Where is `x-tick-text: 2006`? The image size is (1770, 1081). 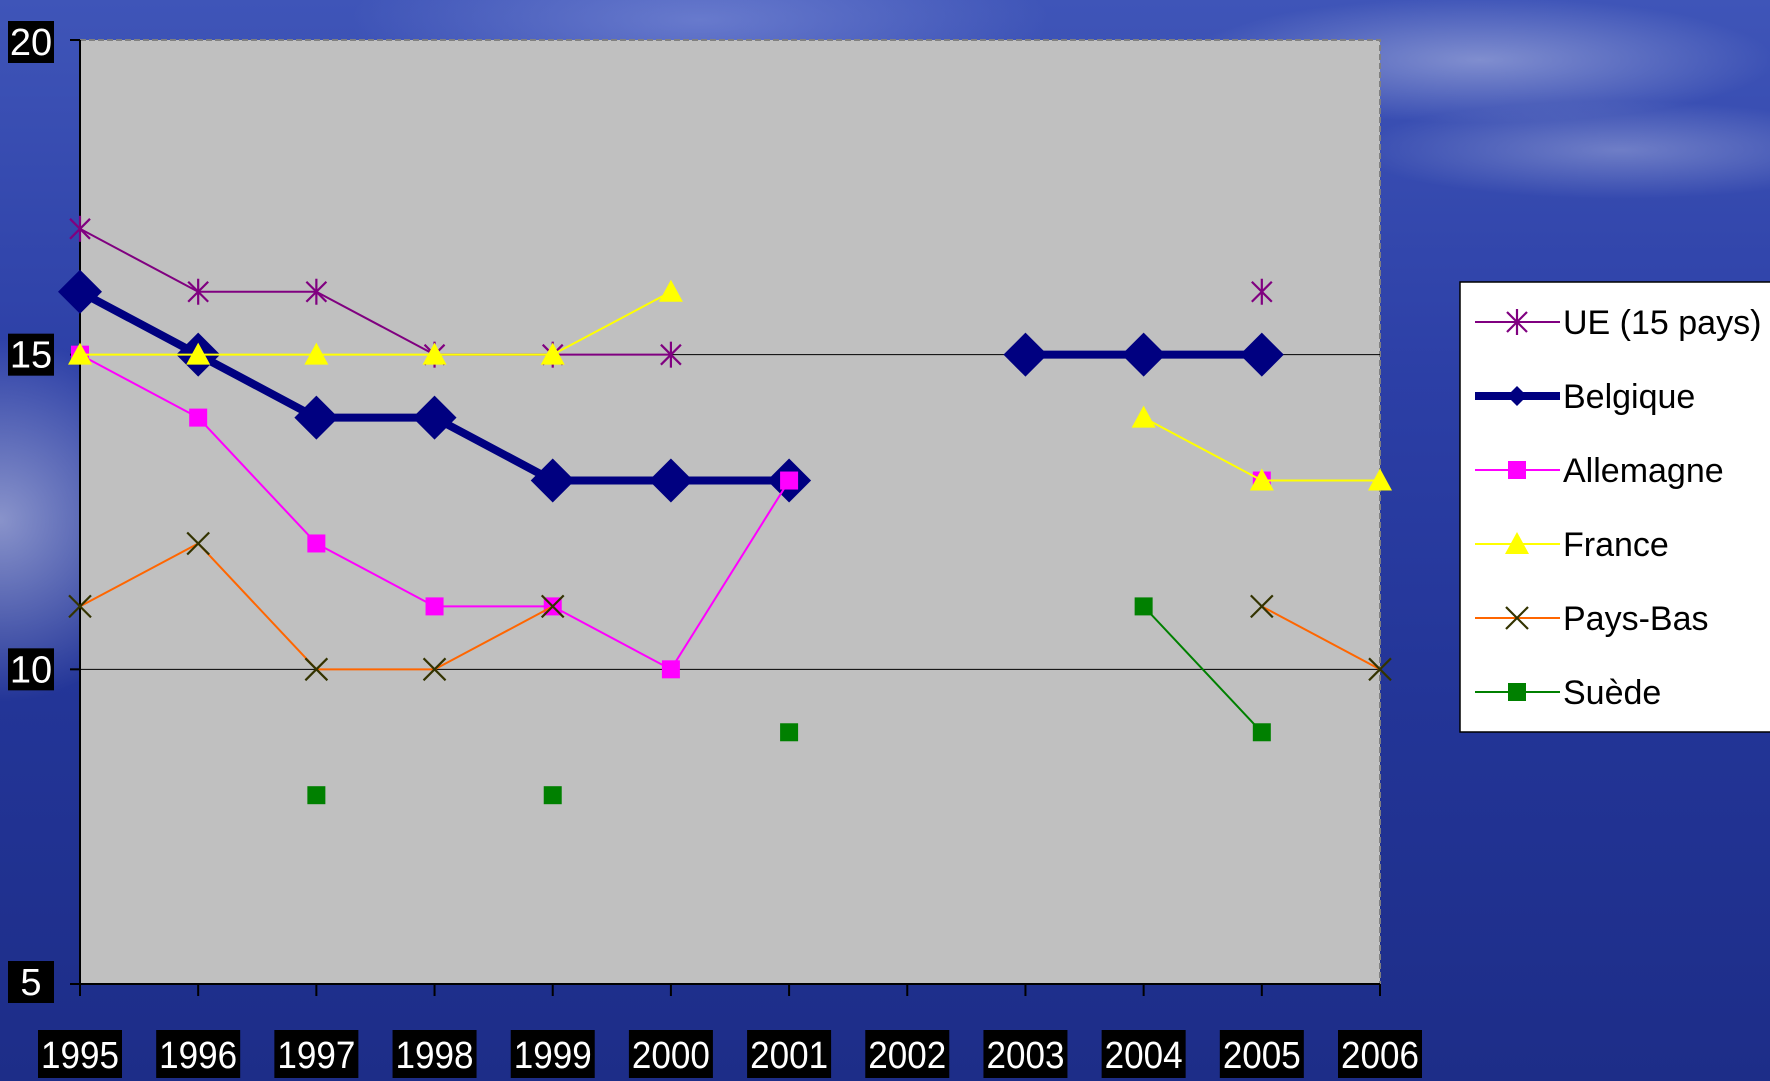
x-tick-text: 2006 is located at coordinates (1380, 1056).